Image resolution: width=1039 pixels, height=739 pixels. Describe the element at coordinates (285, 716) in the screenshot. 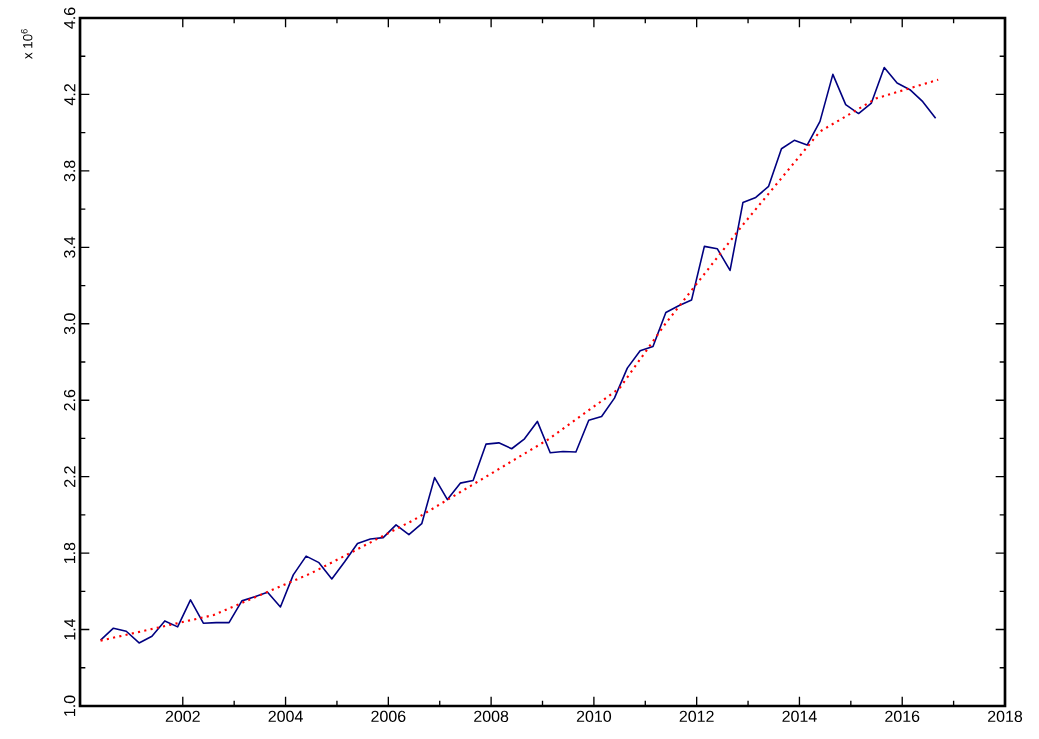

I see `x-tick-label: 2004` at that location.